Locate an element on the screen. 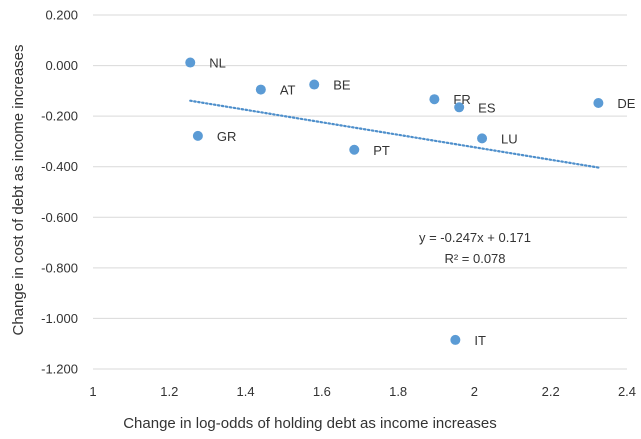 The height and width of the screenshot is (439, 641). data-point-fr is located at coordinates (434, 99).